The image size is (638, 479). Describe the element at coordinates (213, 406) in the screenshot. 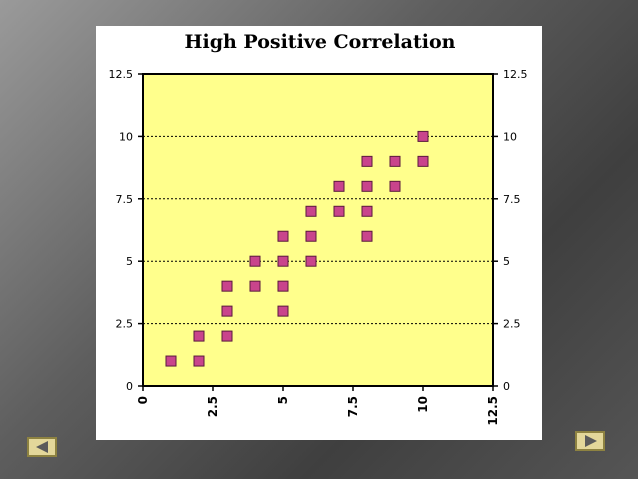

I see `x-tick-label: 2.5` at that location.